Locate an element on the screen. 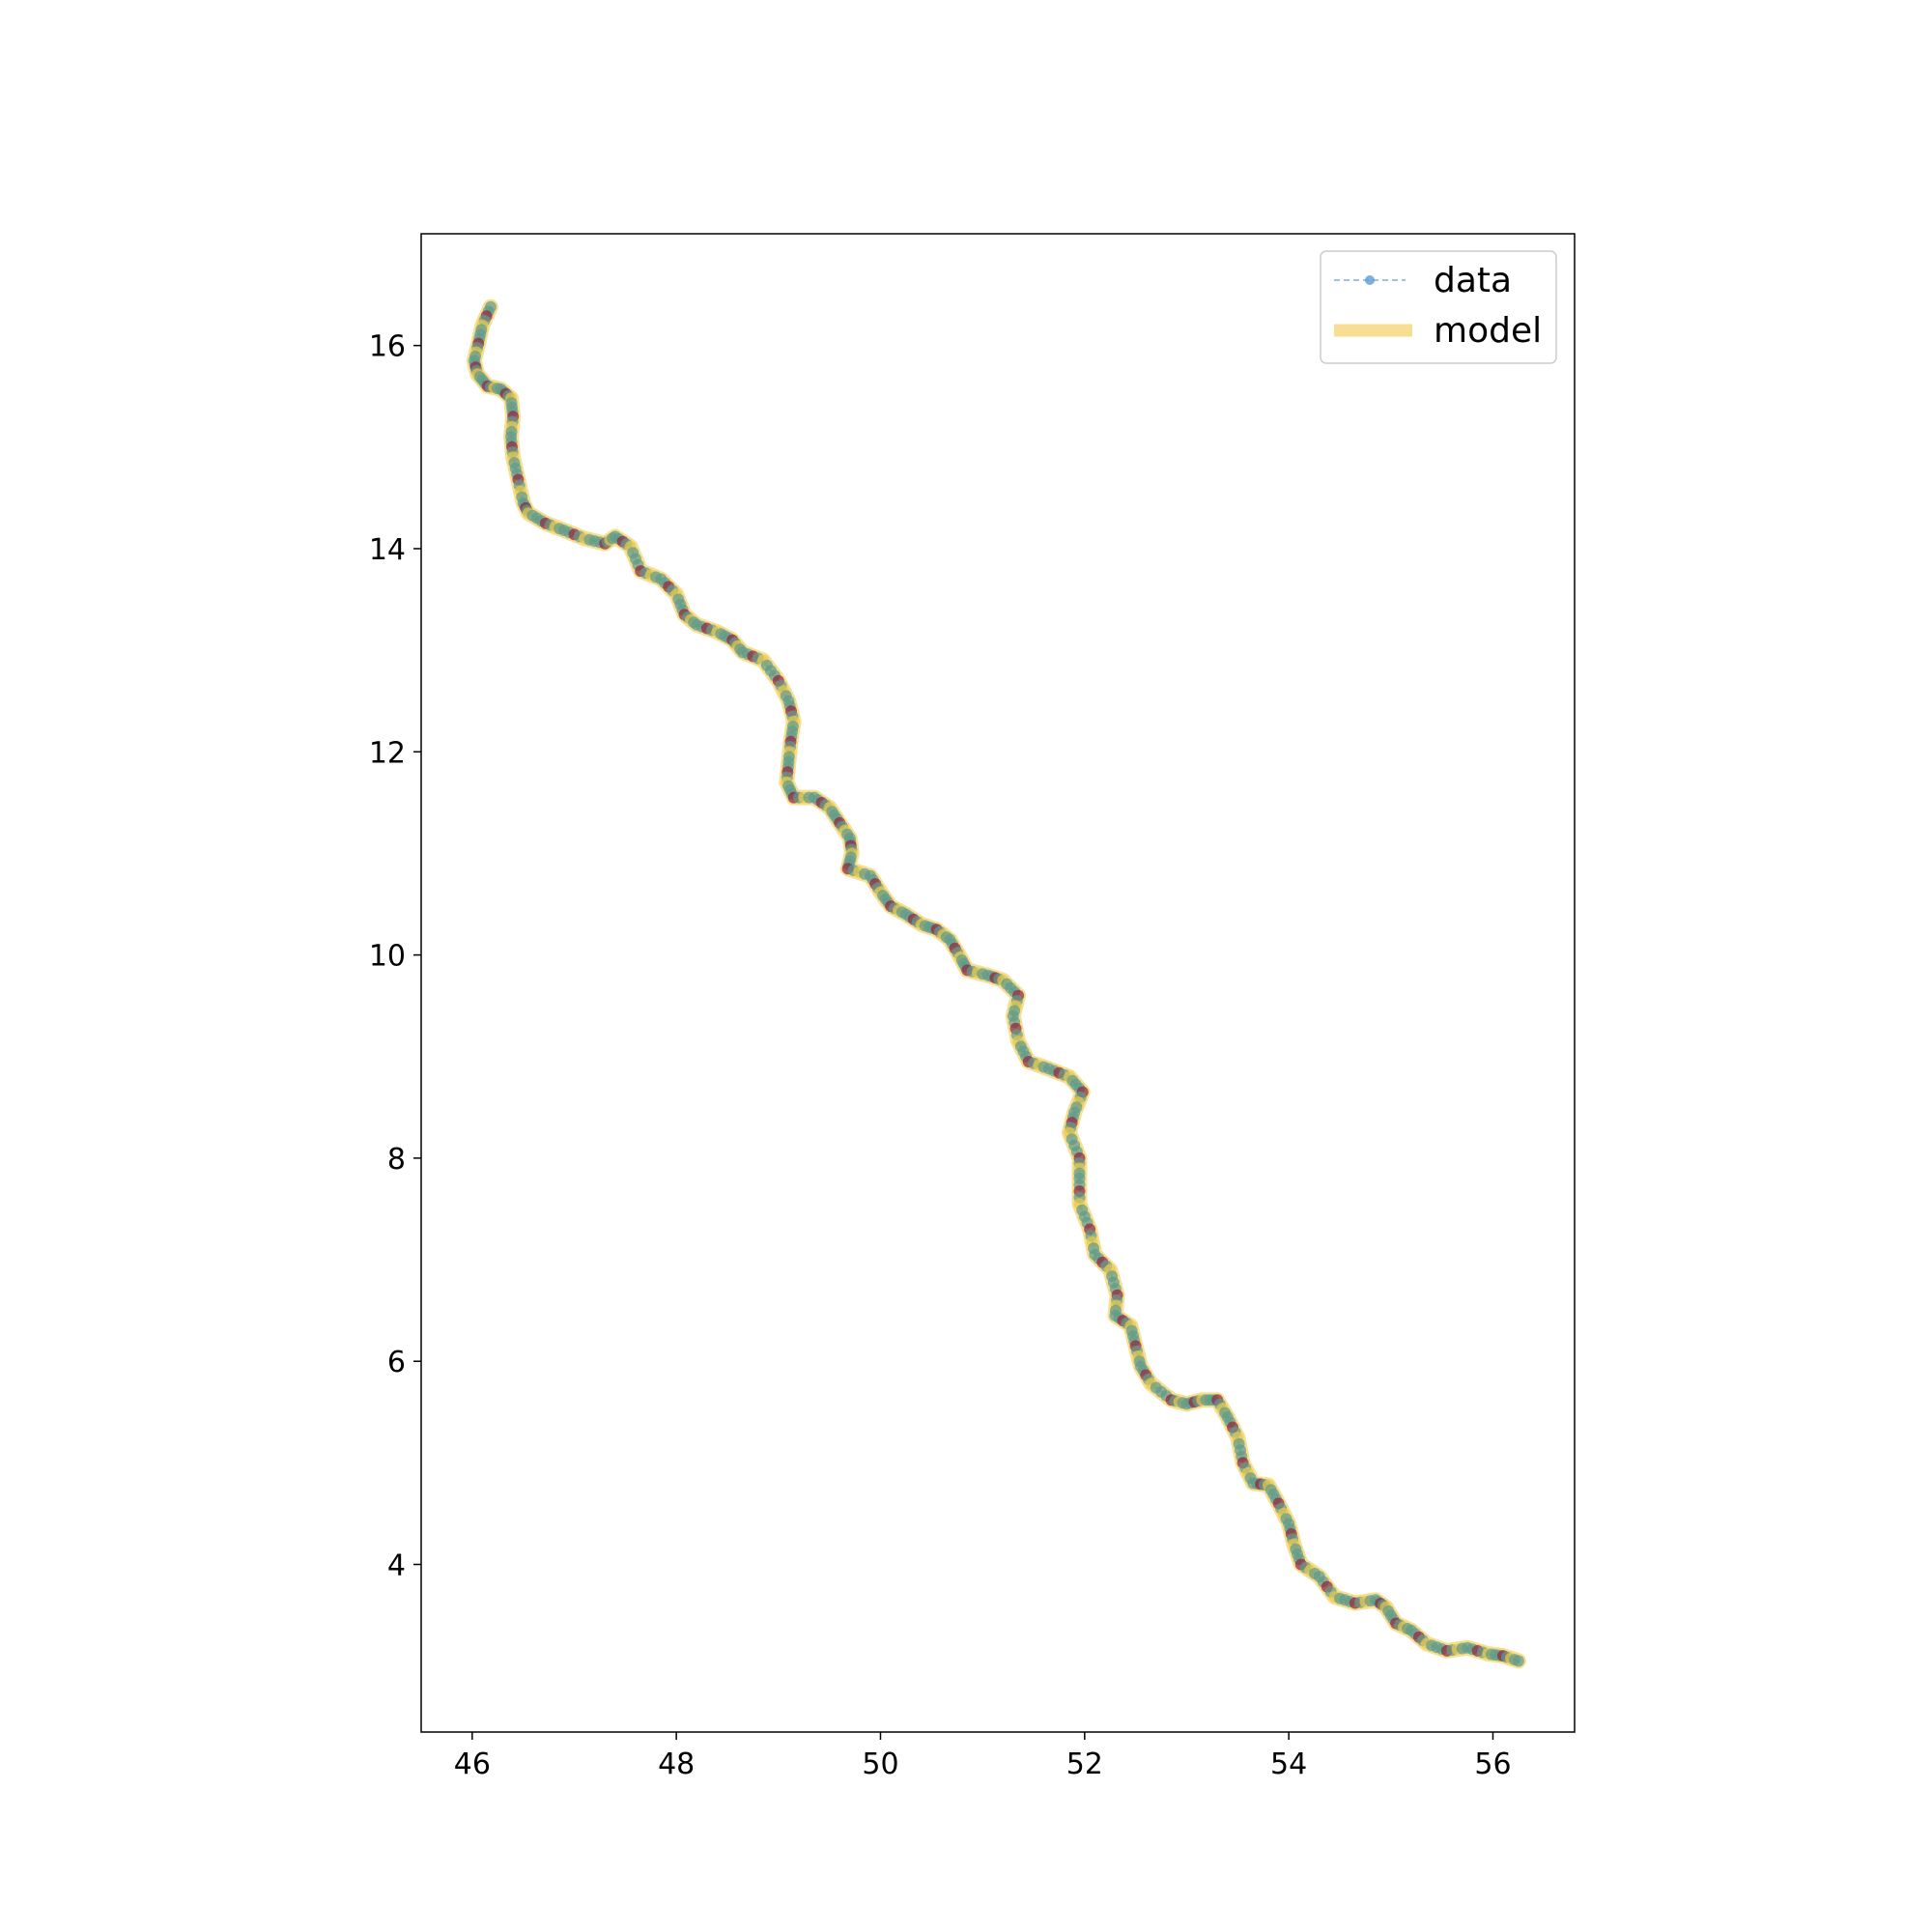  y-tick-label: 6 is located at coordinates (396, 1362).